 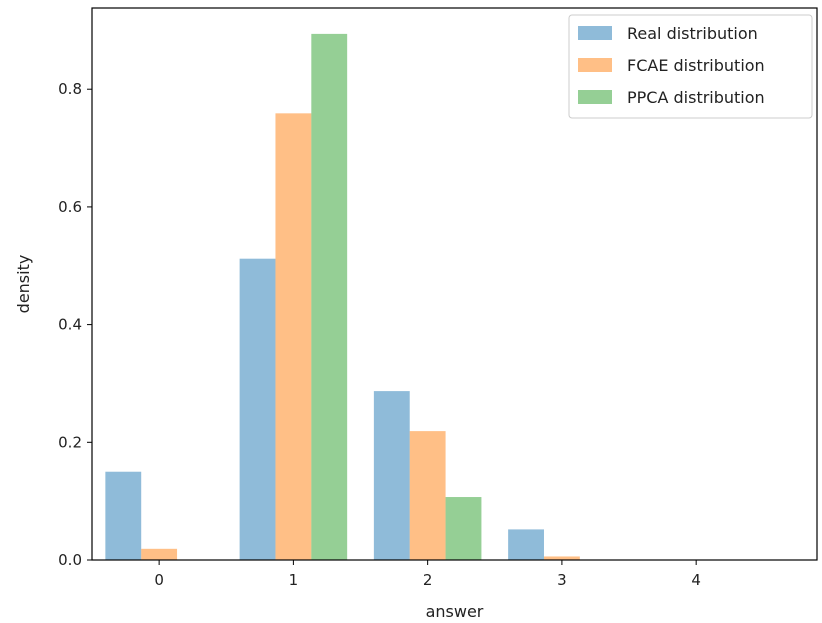 What do you see at coordinates (562, 580) in the screenshot?
I see `x-tick-label: 3` at bounding box center [562, 580].